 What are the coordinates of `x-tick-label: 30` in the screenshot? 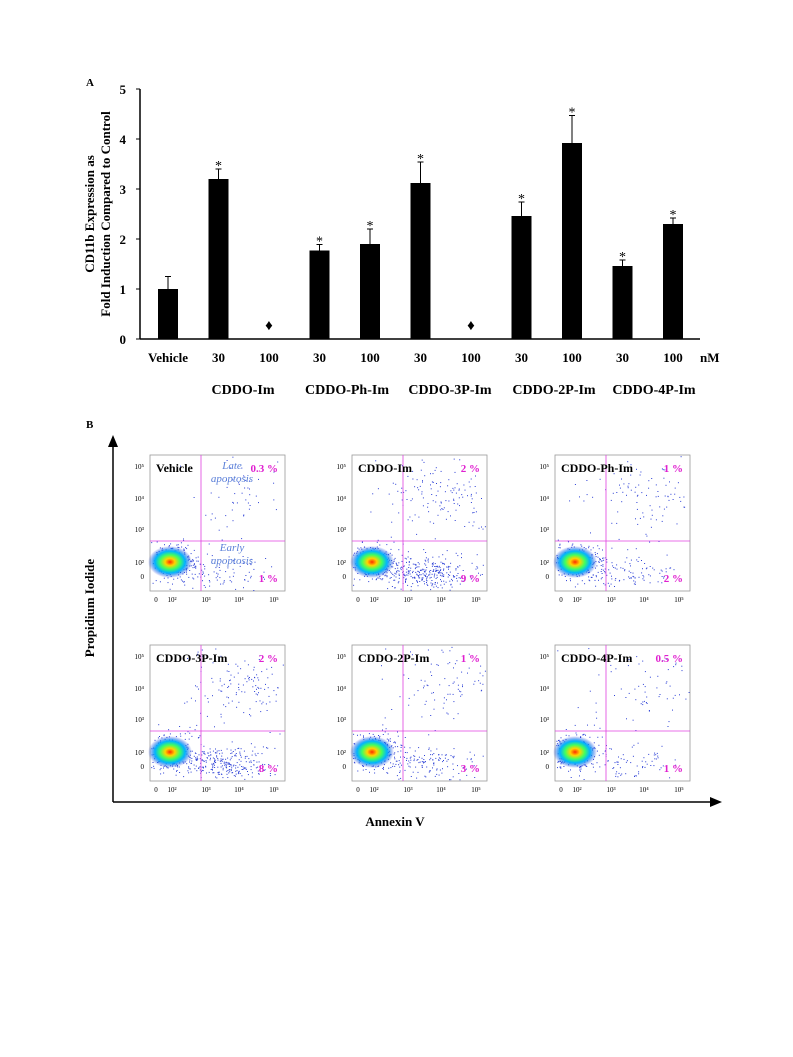 It's located at (420, 357).